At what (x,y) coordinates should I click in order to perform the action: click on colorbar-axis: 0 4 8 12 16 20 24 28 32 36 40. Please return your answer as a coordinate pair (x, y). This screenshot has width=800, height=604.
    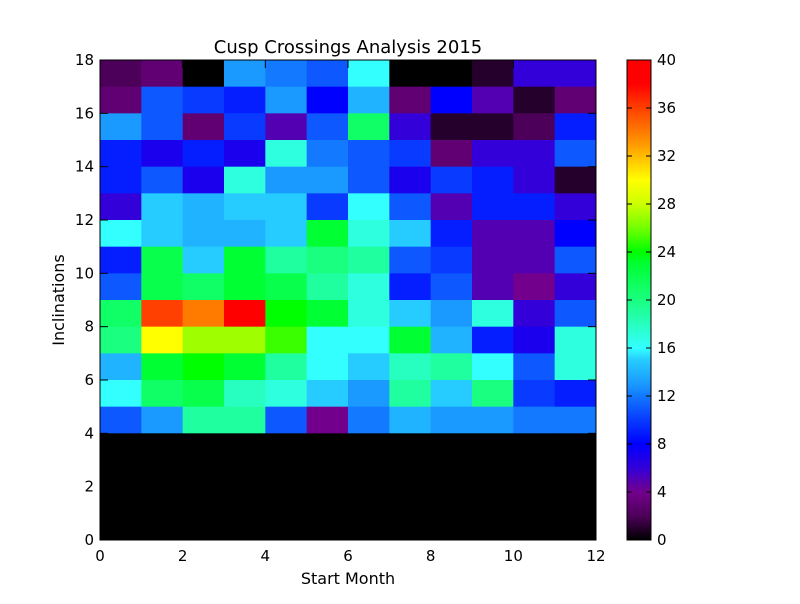
    Looking at the image, I should click on (651, 300).